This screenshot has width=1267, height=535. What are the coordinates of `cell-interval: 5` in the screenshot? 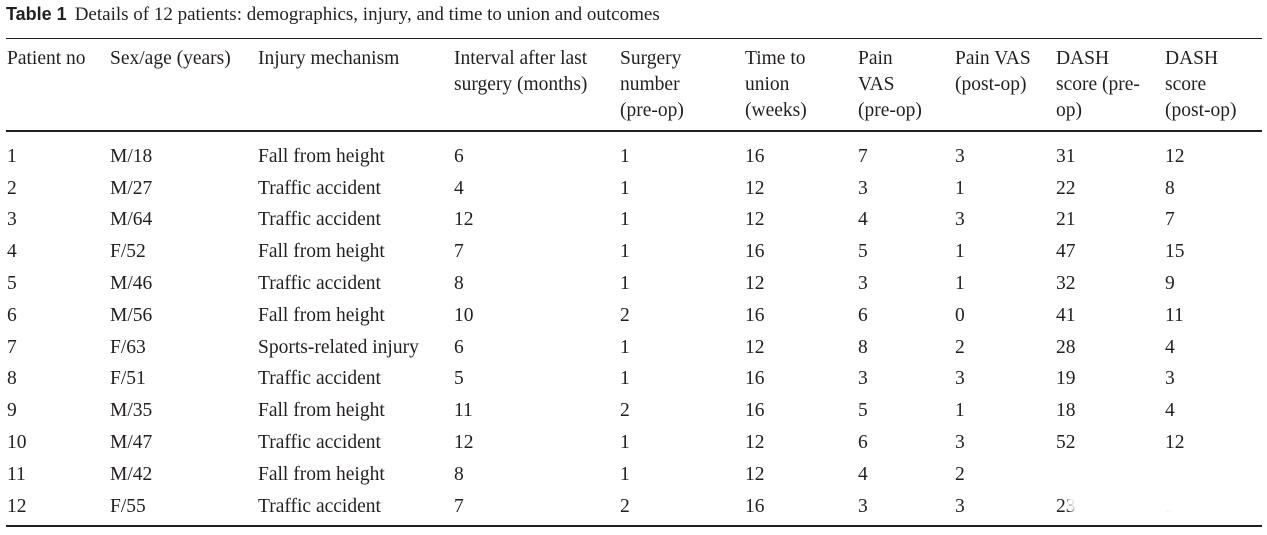 It's located at (459, 378).